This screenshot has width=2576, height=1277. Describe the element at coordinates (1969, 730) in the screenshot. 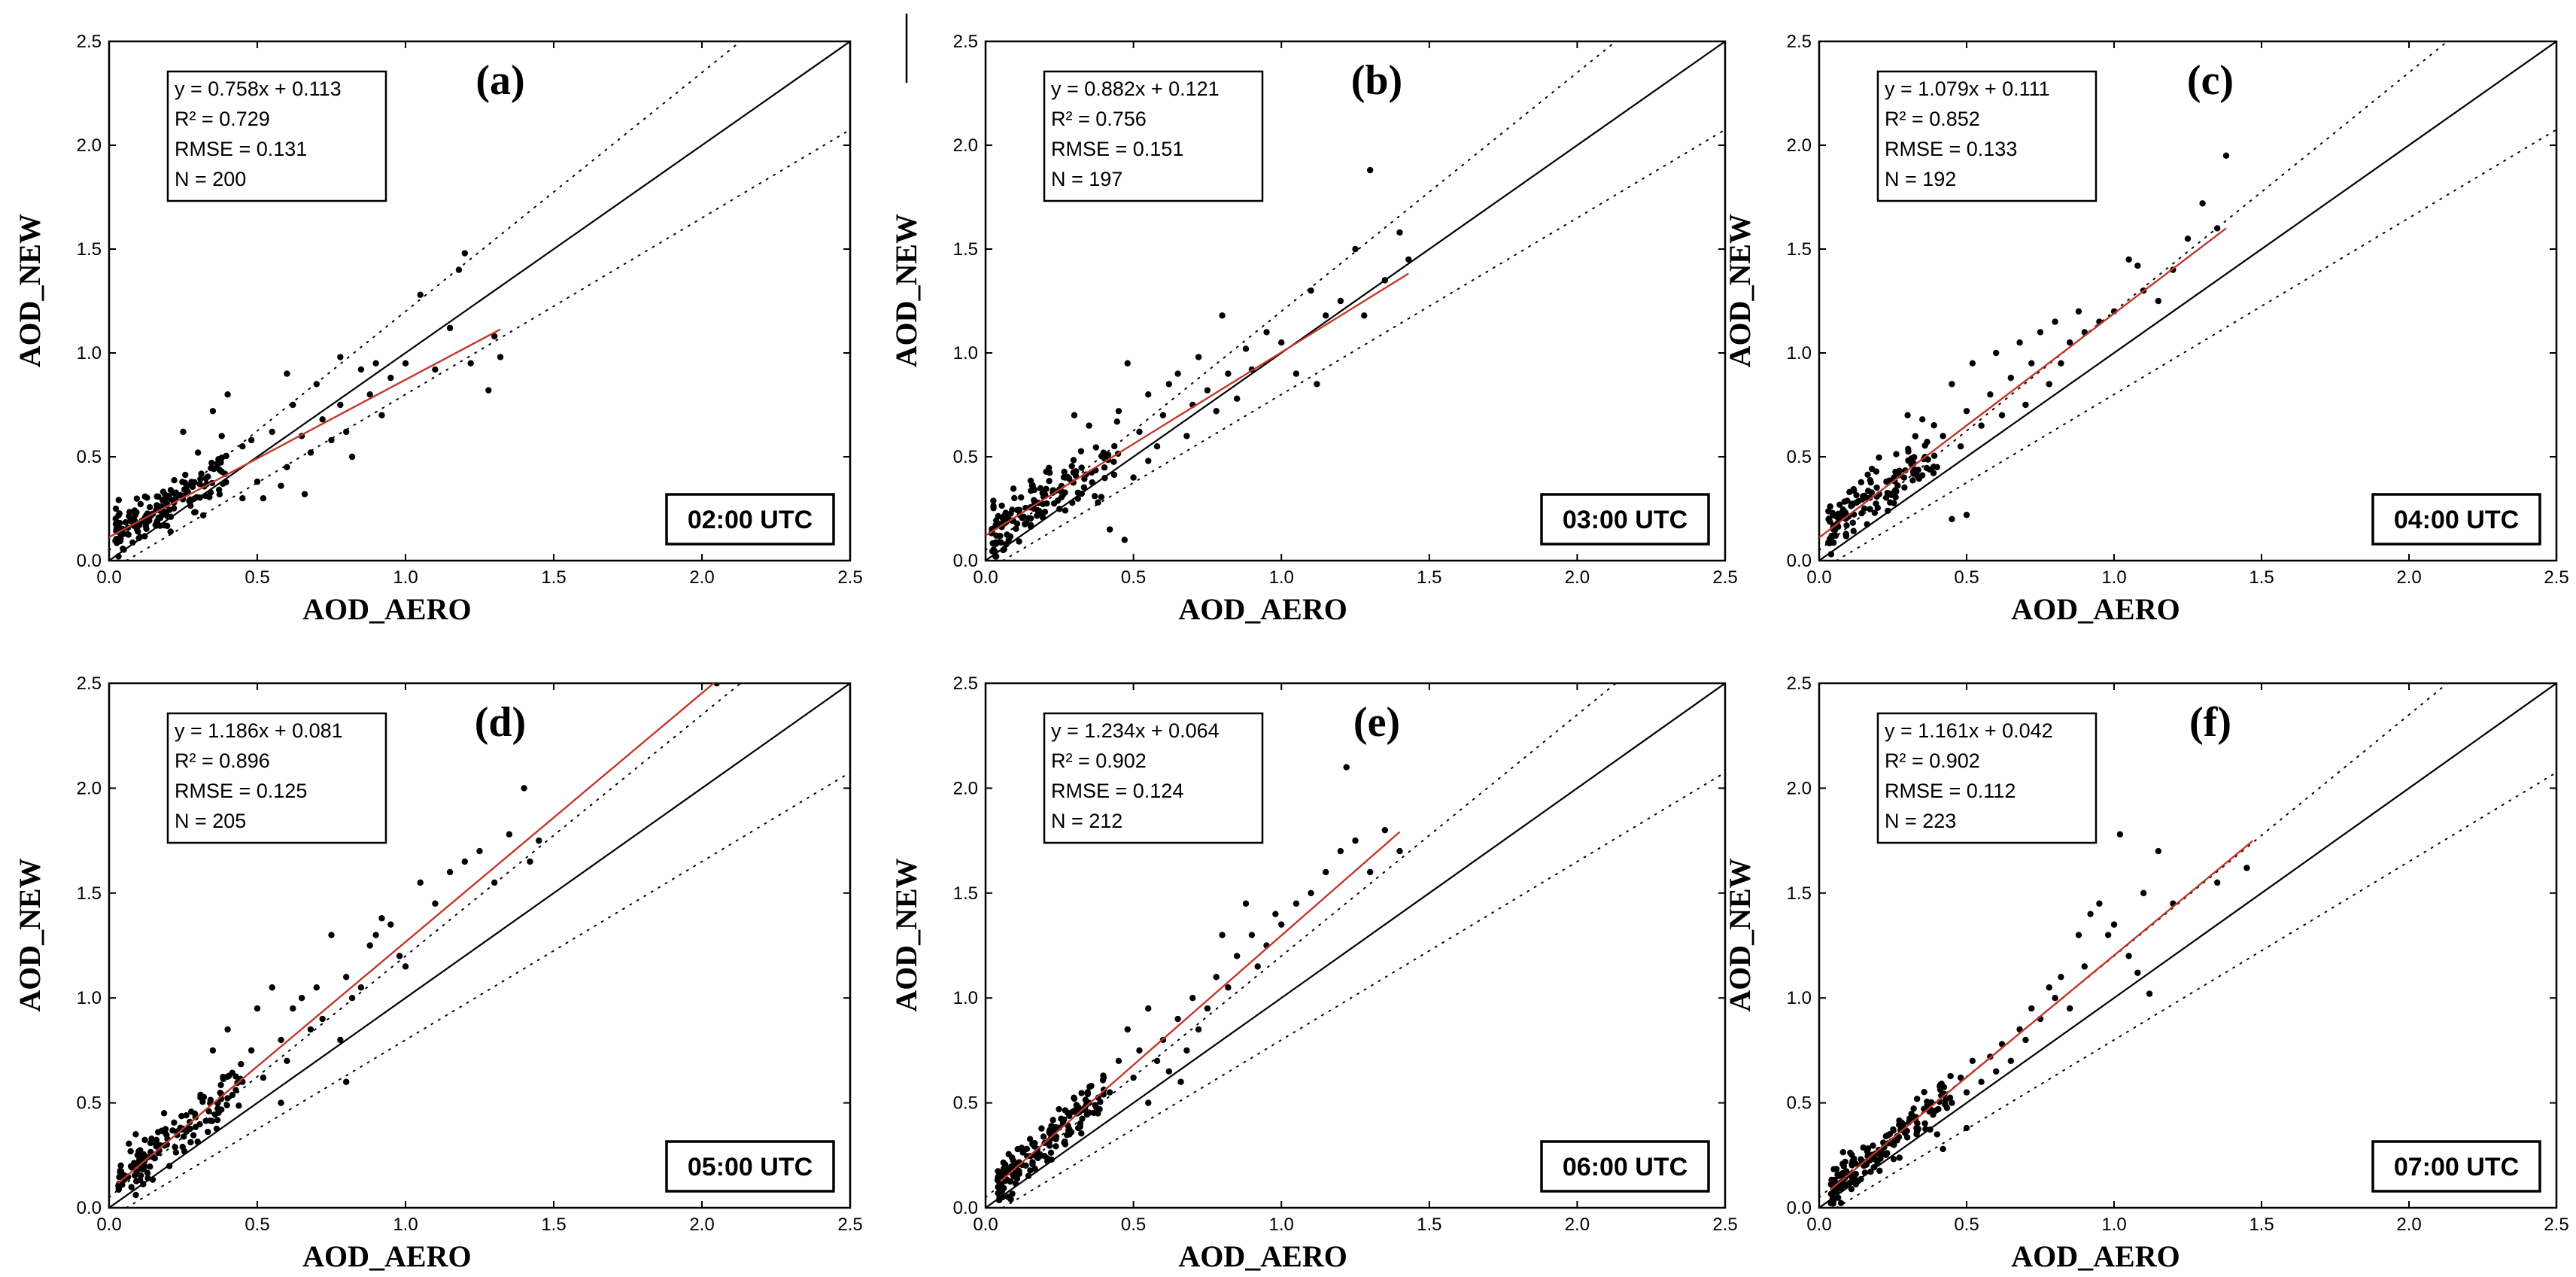

I see `stats-line: y = 1.161x + 0.042` at that location.